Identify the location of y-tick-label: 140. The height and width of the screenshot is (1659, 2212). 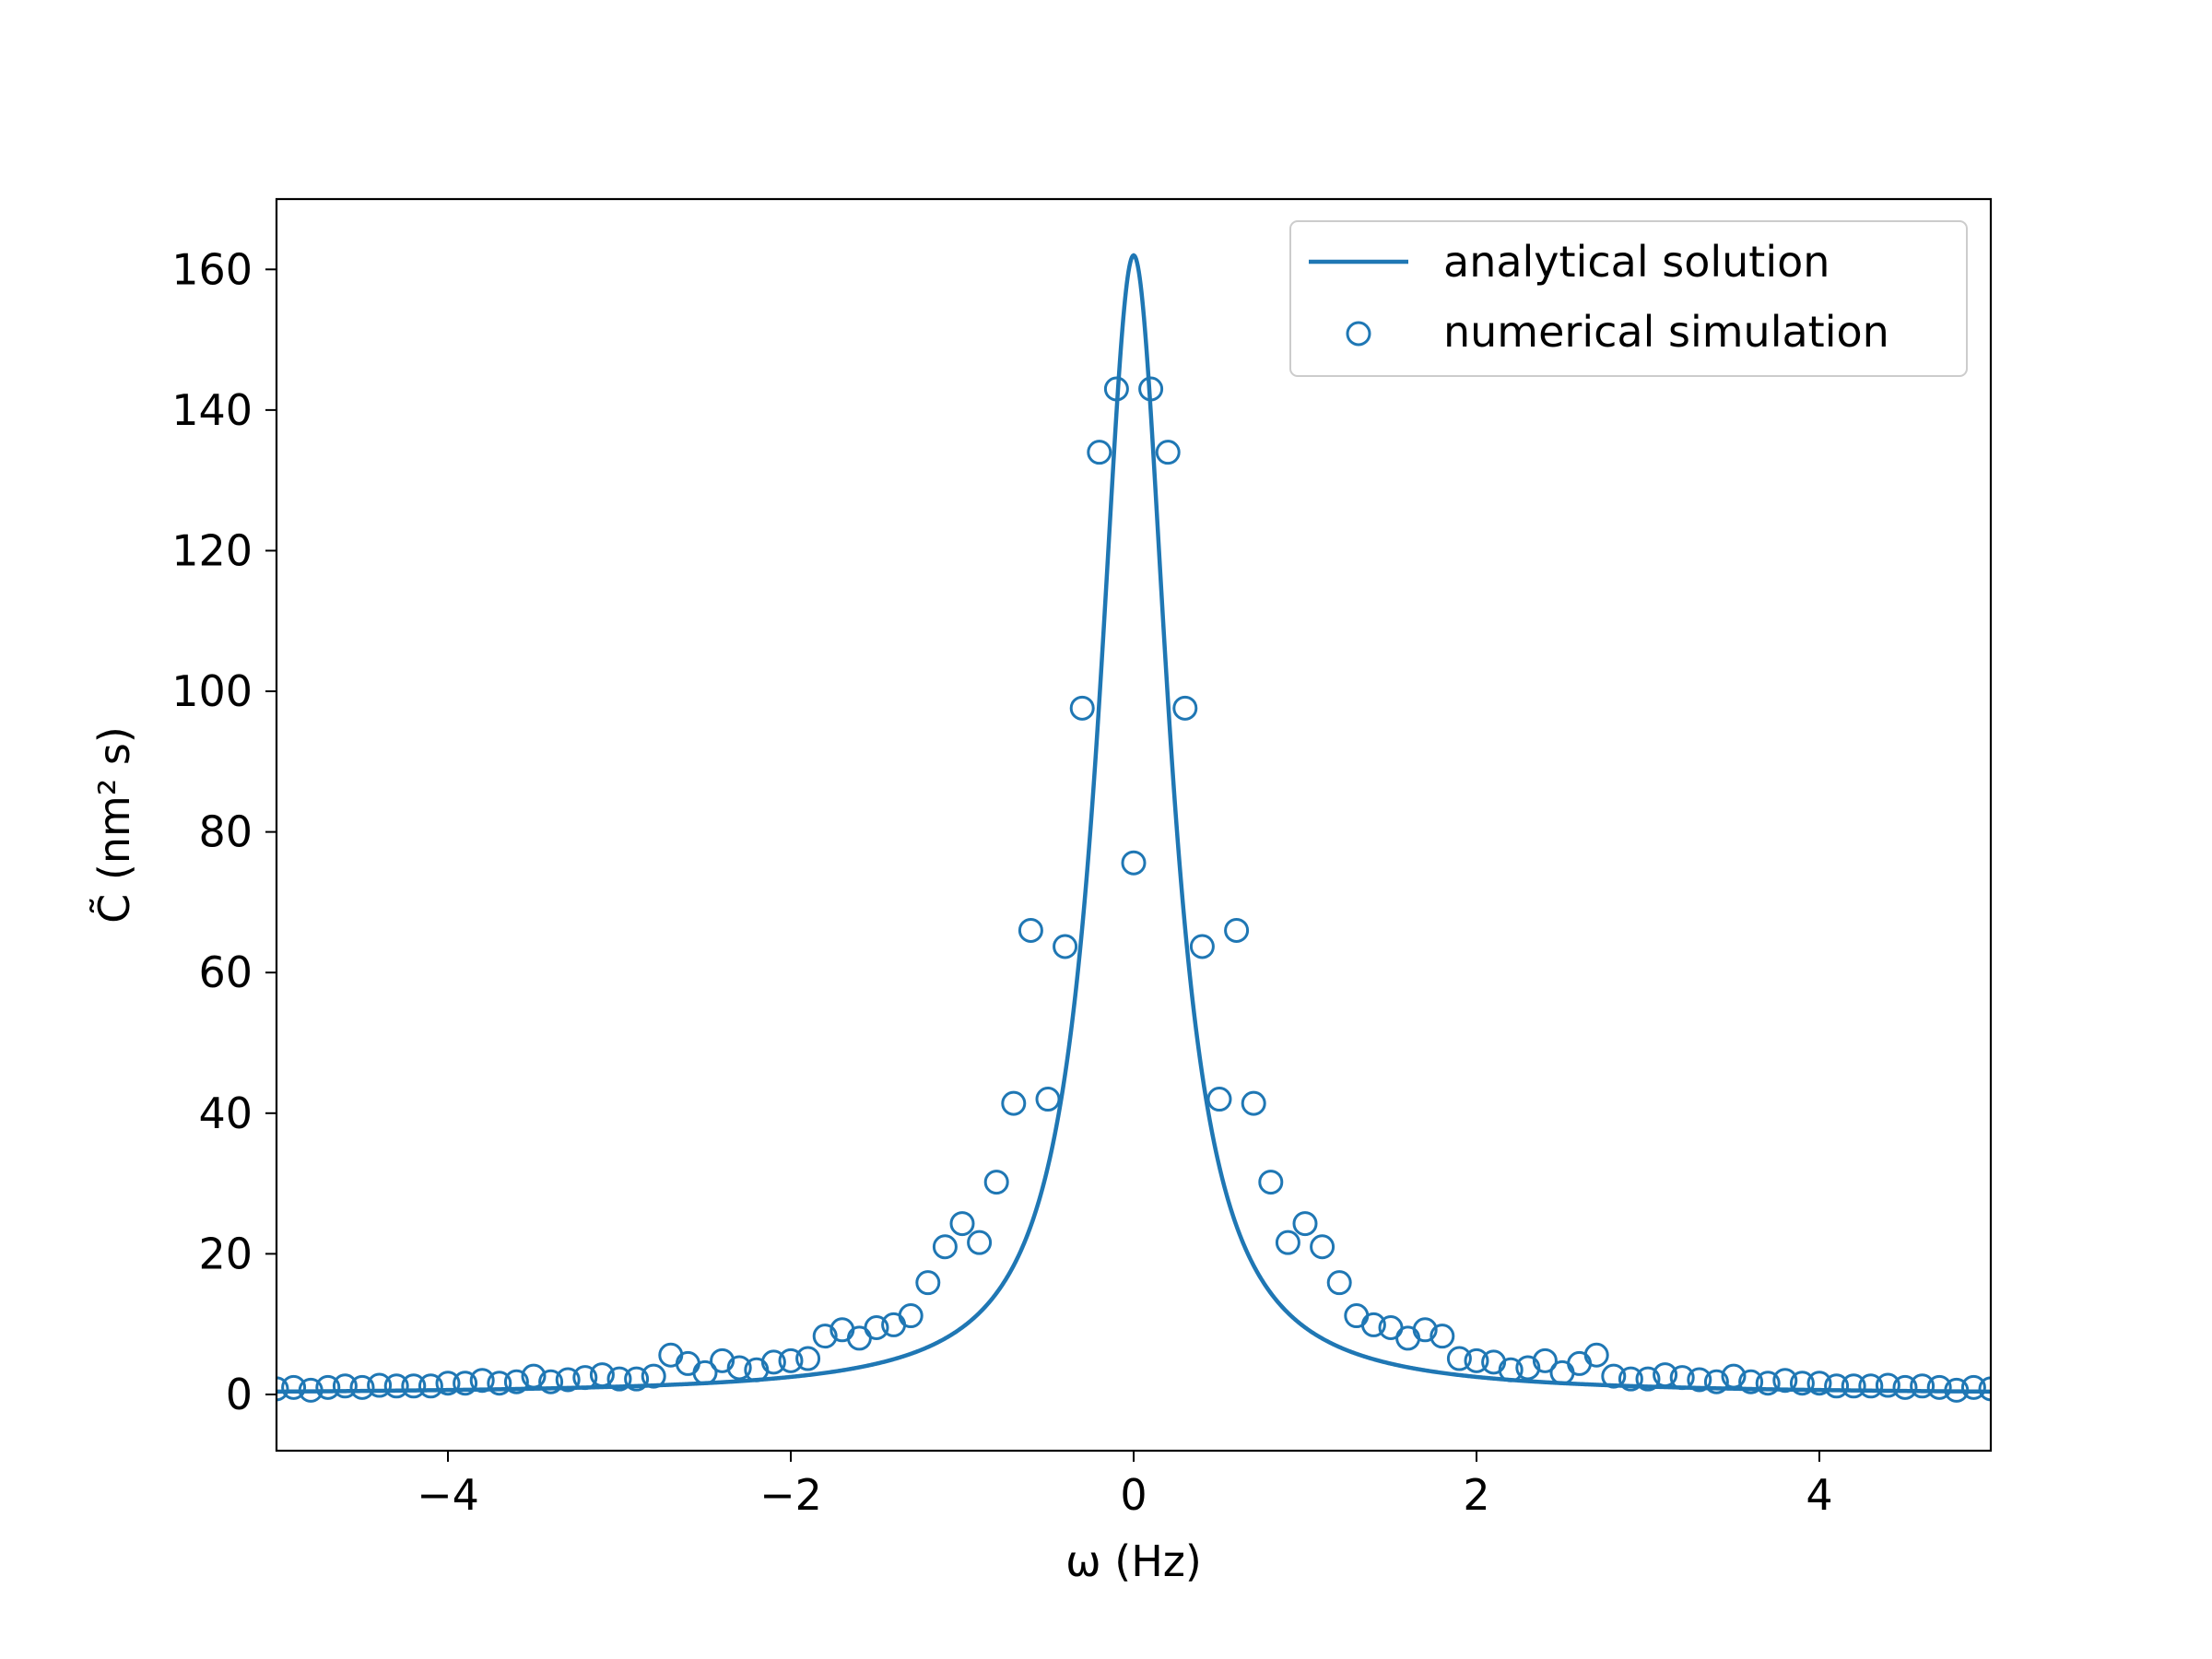
(212, 410).